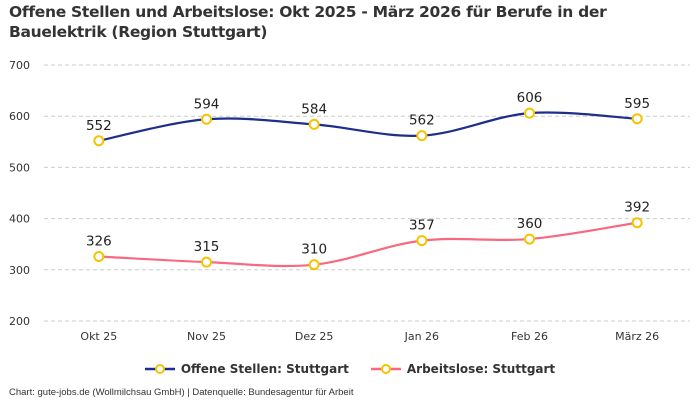 This screenshot has height=400, width=700. I want to click on data-label: 310, so click(314, 250).